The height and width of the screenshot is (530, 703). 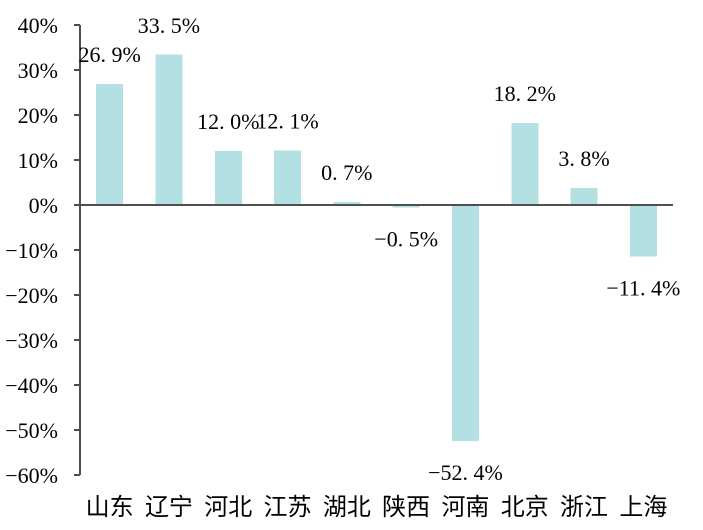 What do you see at coordinates (169, 25) in the screenshot?
I see `data-label: 33. 5%` at bounding box center [169, 25].